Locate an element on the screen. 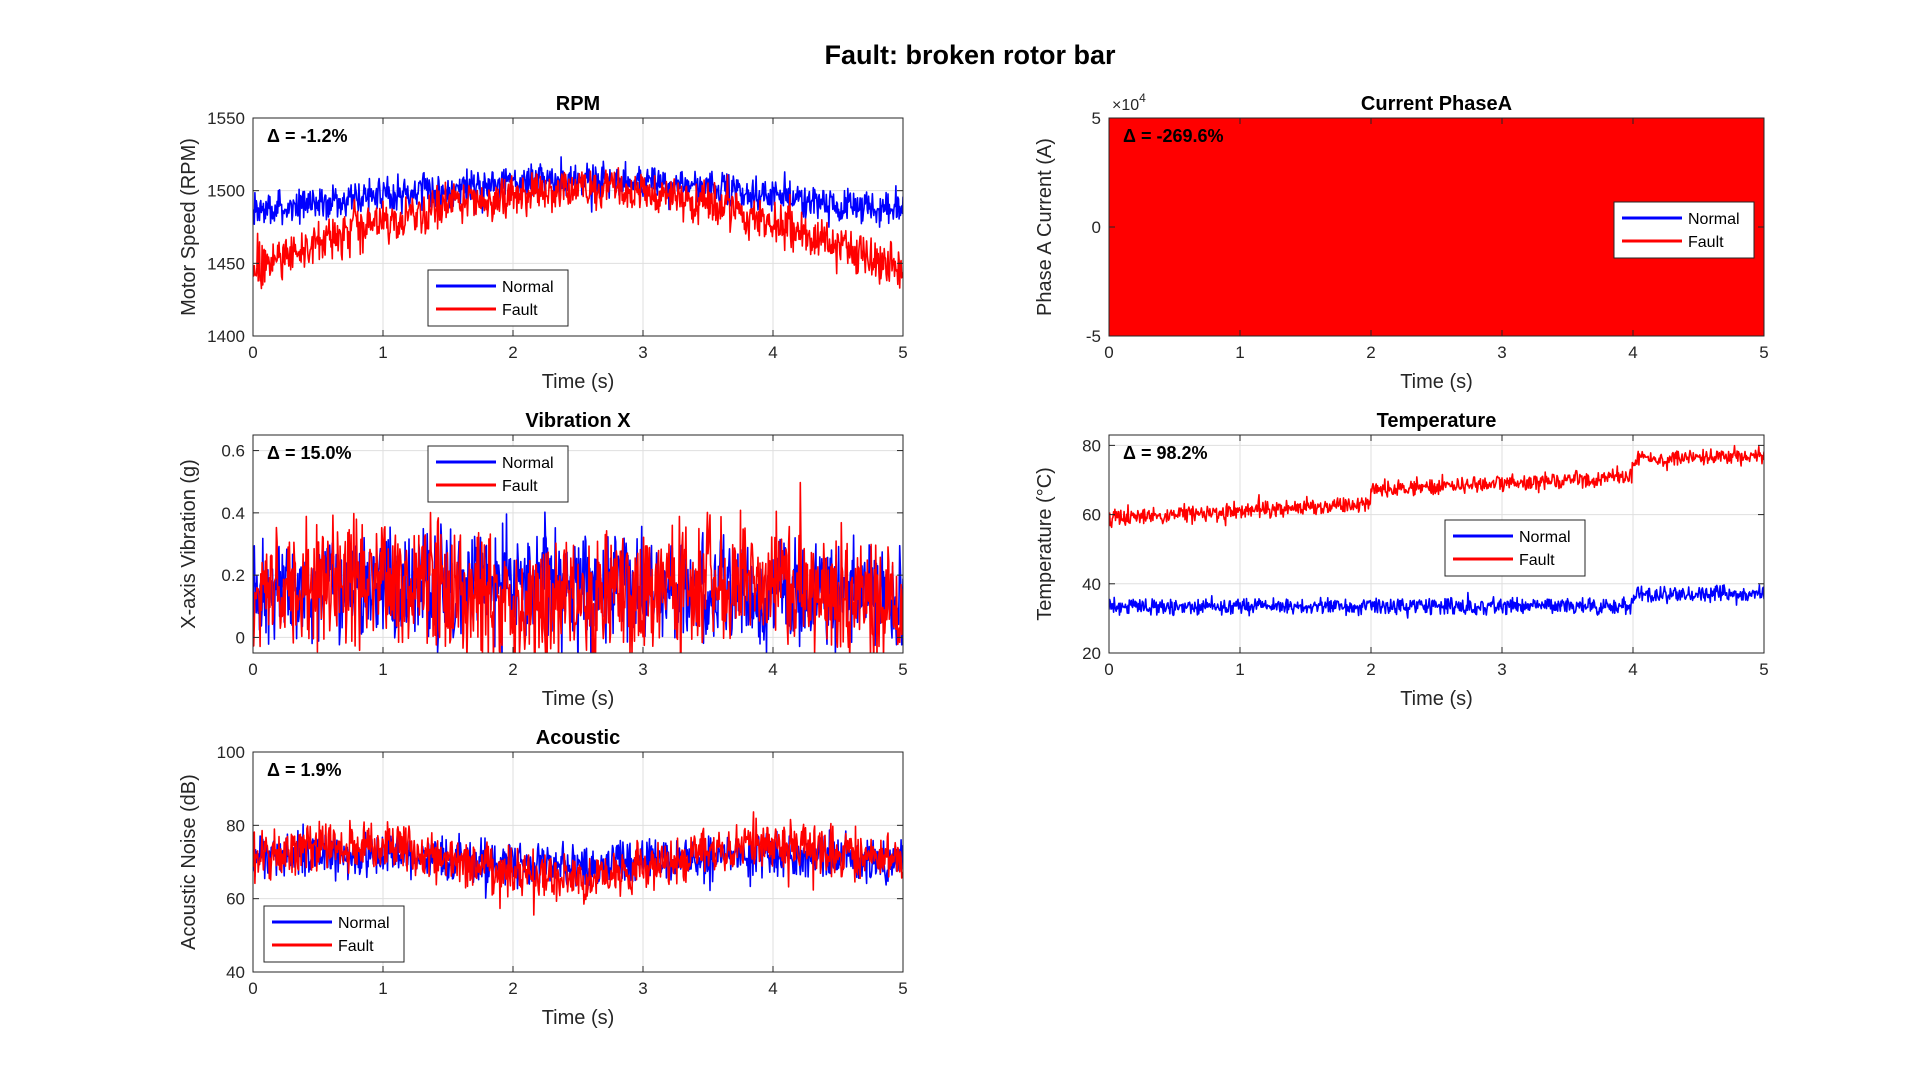  figure-title: Fault: broken rotor bar is located at coordinates (970, 55).